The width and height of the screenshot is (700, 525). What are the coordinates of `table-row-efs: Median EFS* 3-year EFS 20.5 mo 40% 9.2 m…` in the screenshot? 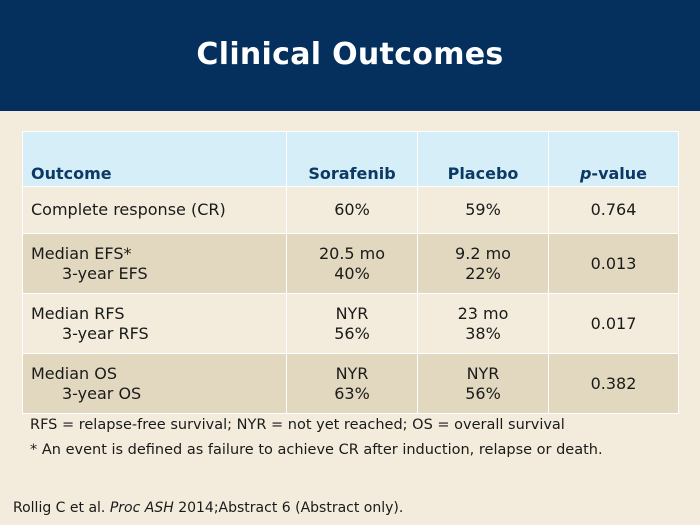 It's located at (350, 263).